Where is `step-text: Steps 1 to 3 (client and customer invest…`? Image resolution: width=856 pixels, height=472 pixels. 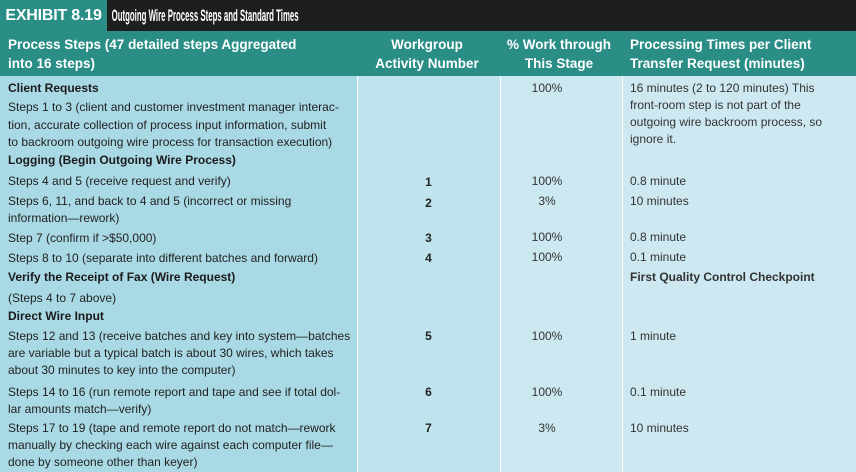 step-text: Steps 1 to 3 (client and customer invest… is located at coordinates (173, 107).